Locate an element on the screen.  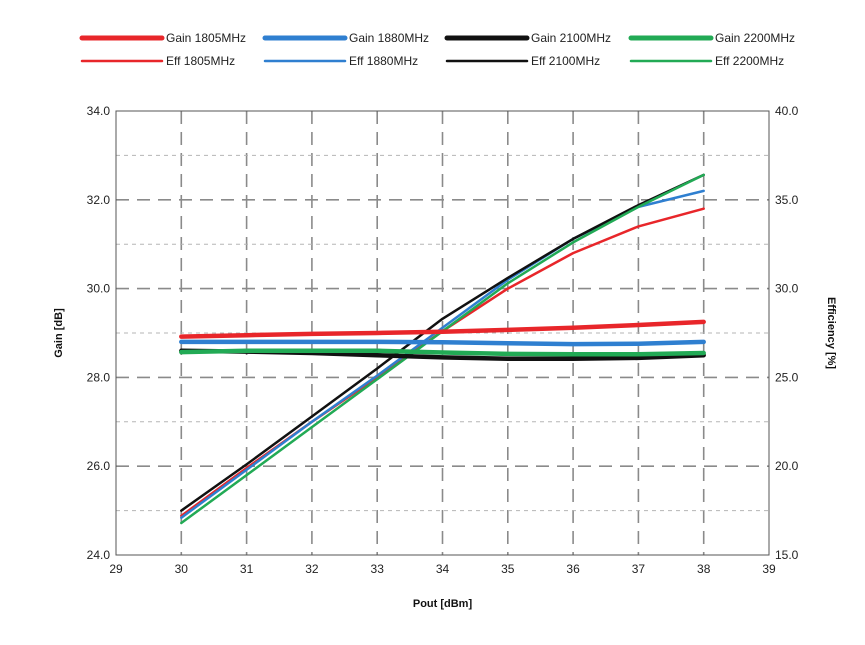
legend-label: Gain 1805MHz is located at coordinates (206, 38).